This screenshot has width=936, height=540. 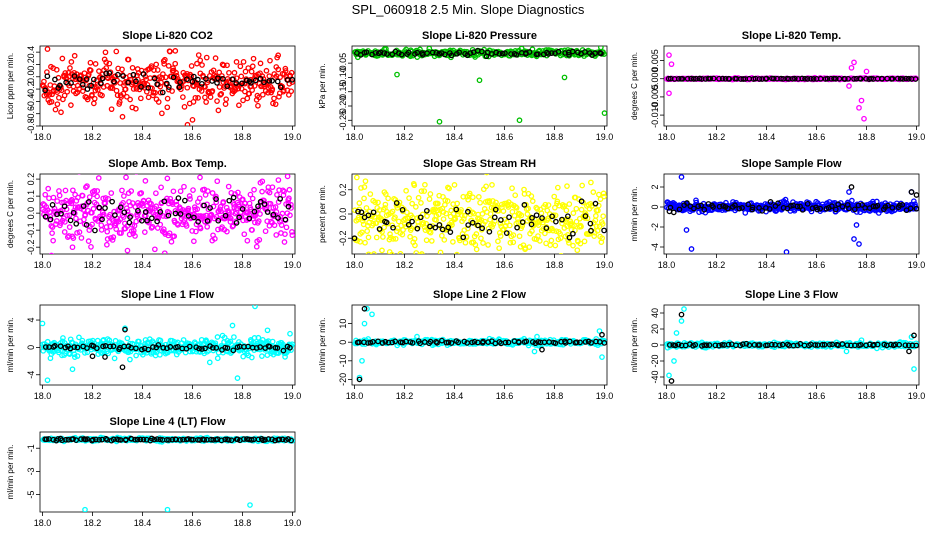 I want to click on y-tick-label: 10, so click(x=343, y=324).